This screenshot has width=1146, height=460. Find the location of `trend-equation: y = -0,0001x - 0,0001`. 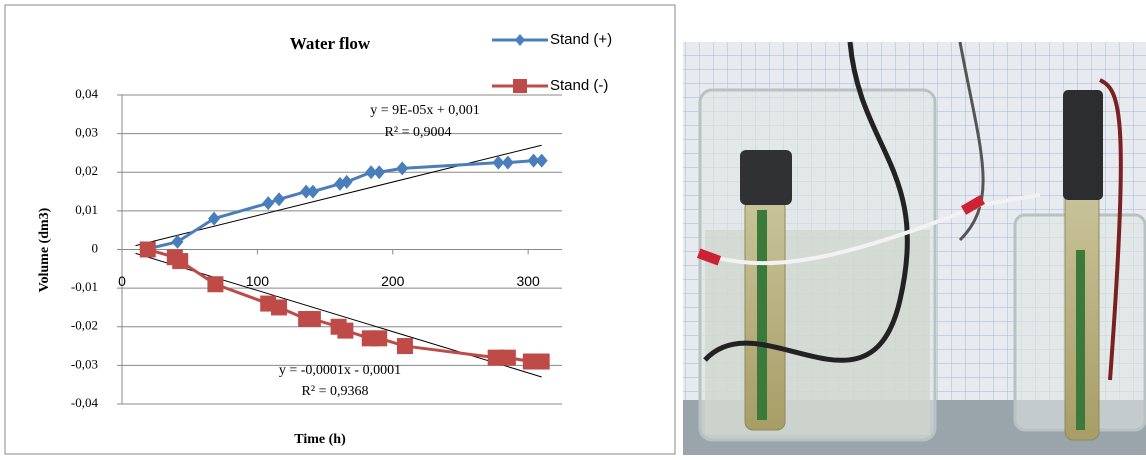

trend-equation: y = -0,0001x - 0,0001 is located at coordinates (340, 370).